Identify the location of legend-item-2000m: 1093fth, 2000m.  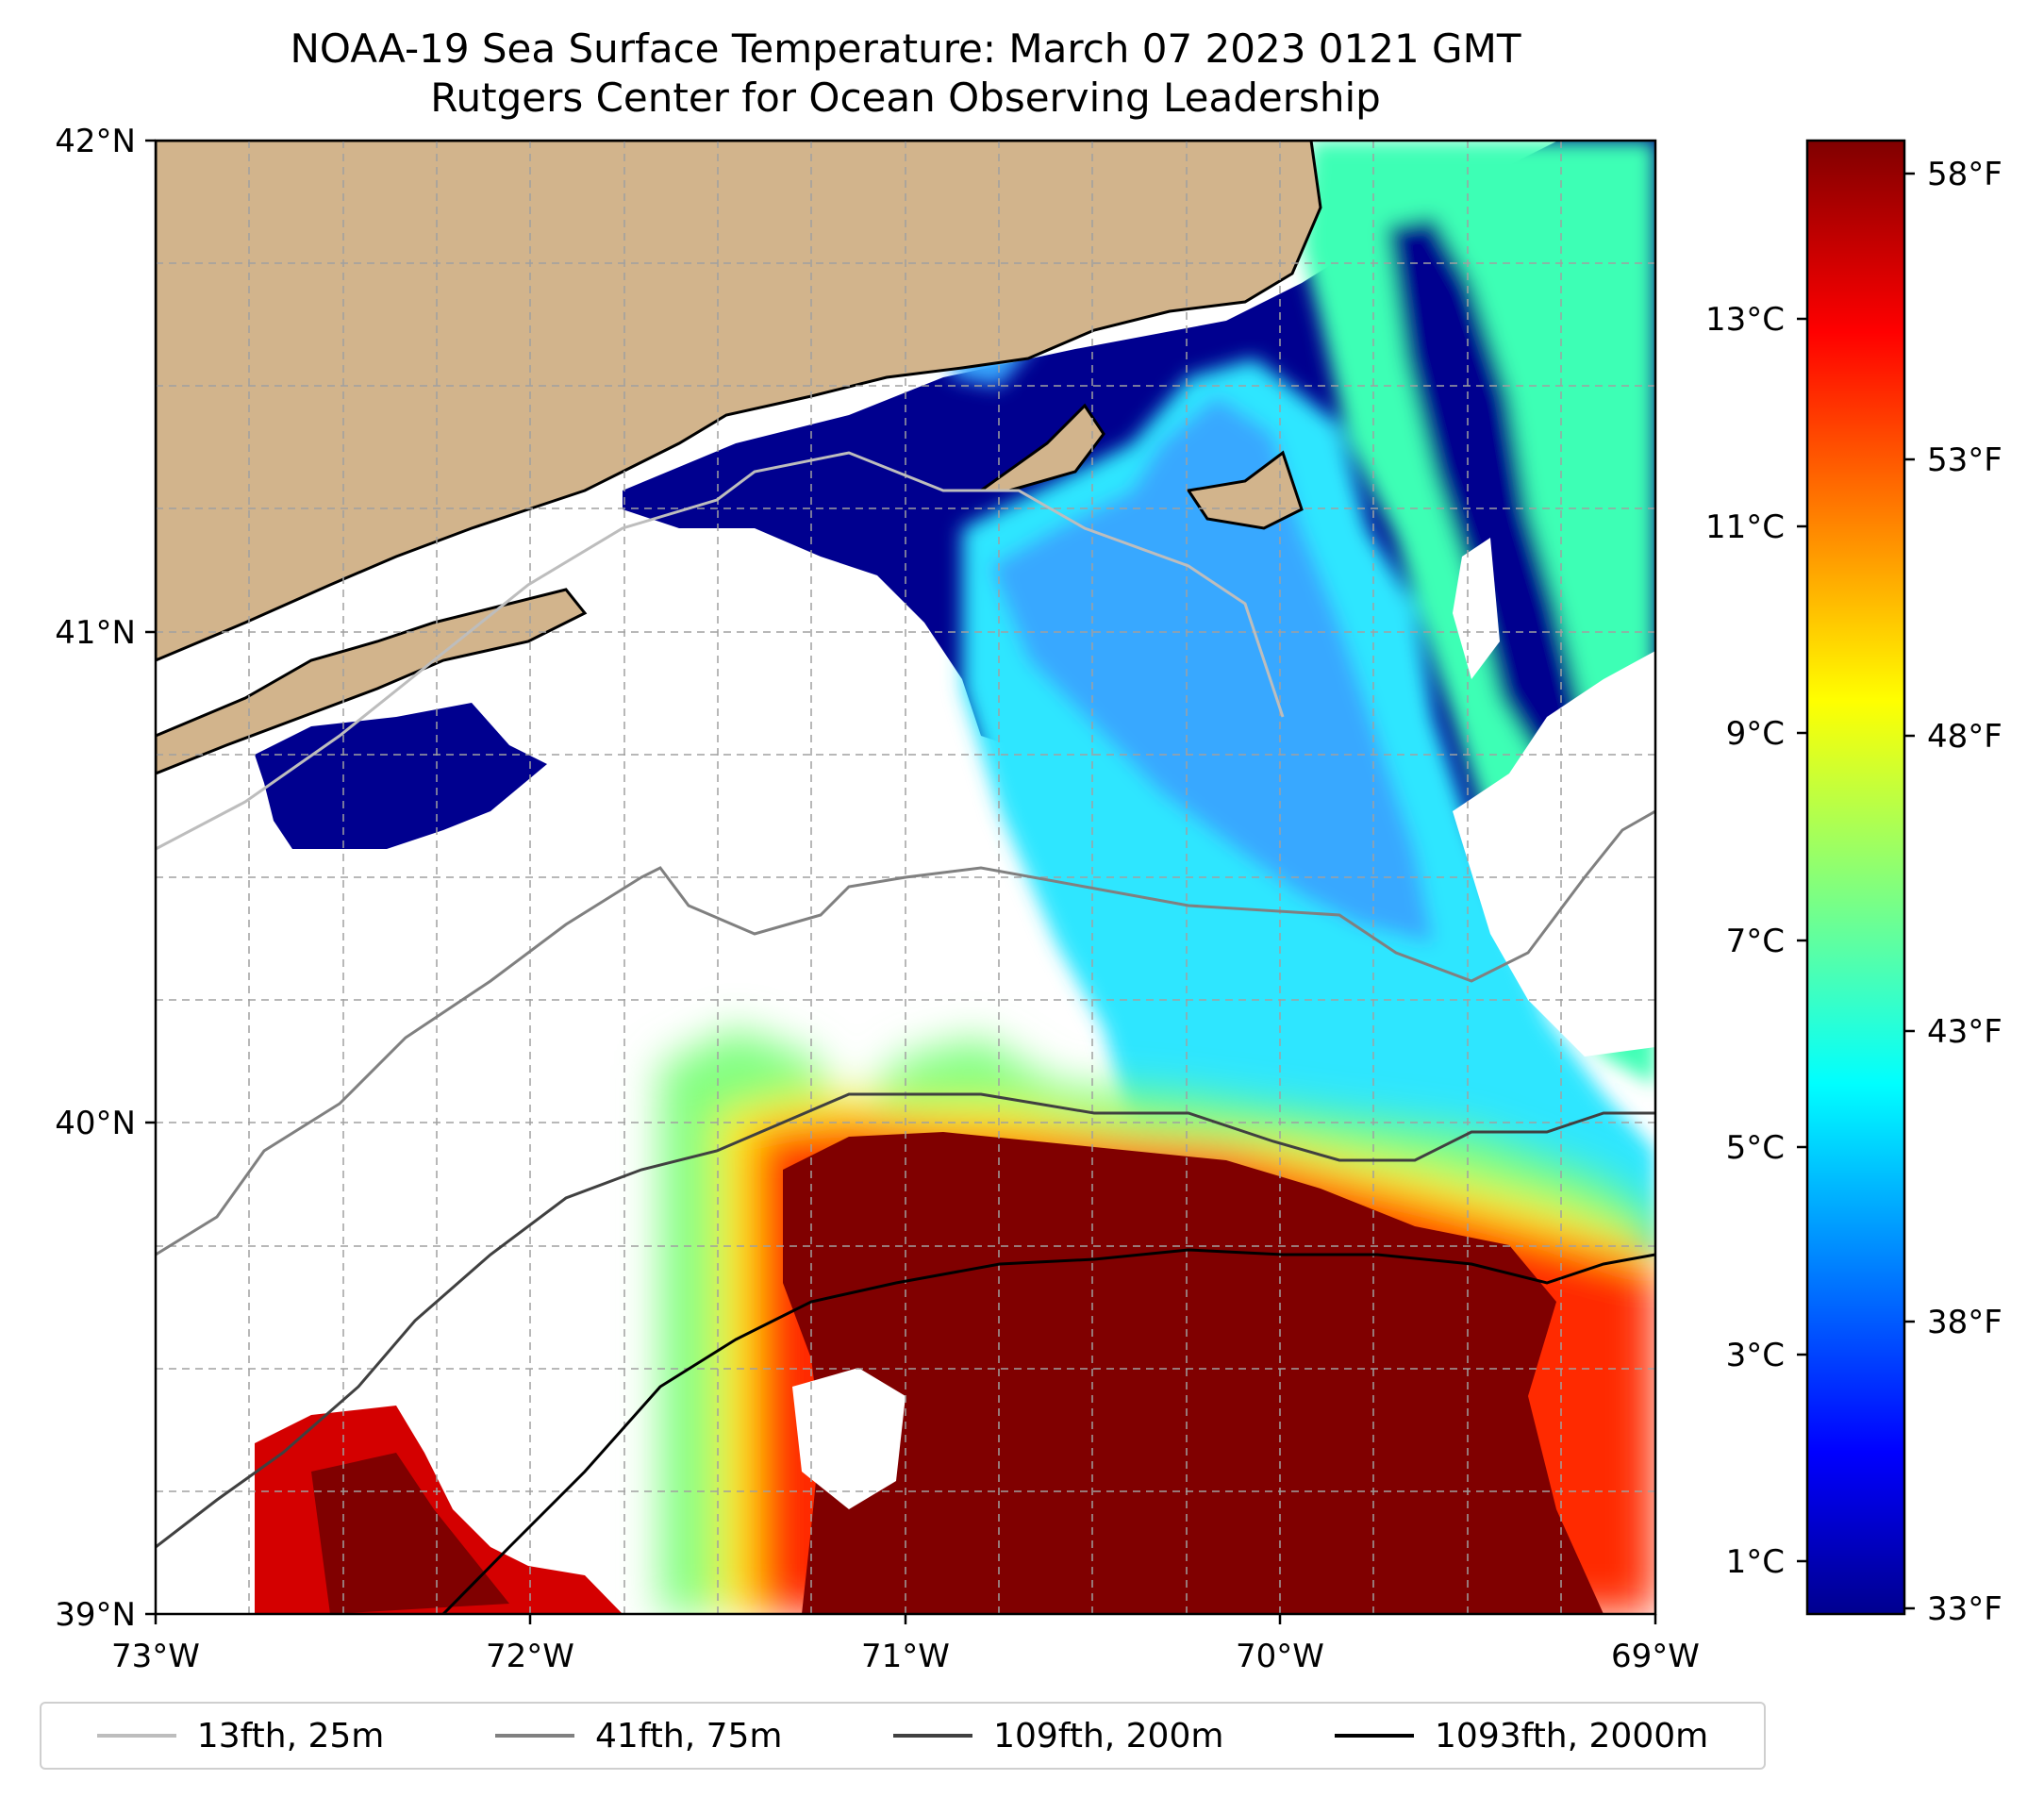
(1521, 1736).